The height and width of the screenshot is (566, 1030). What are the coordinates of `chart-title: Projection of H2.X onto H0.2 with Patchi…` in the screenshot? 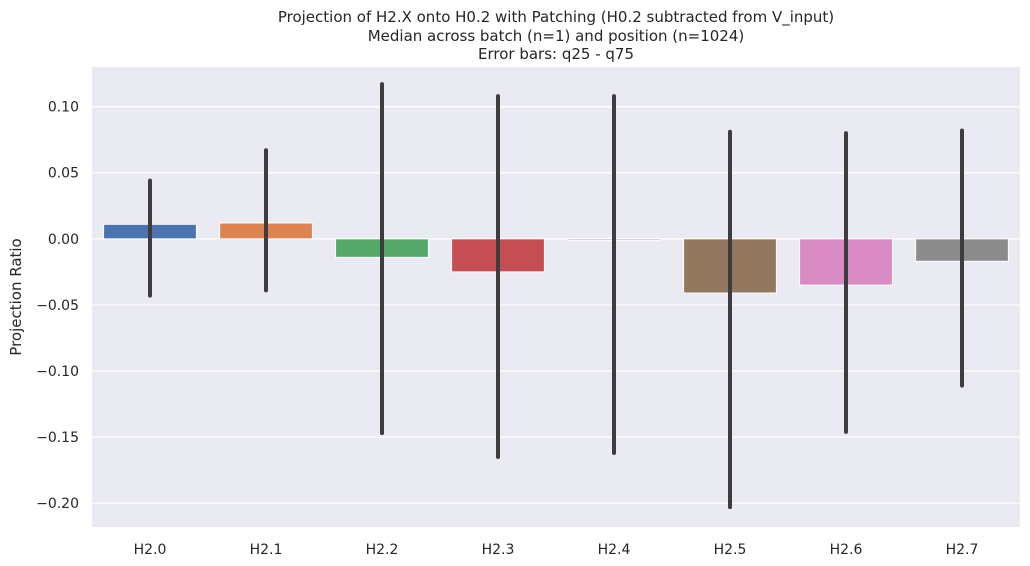 It's located at (556, 35).